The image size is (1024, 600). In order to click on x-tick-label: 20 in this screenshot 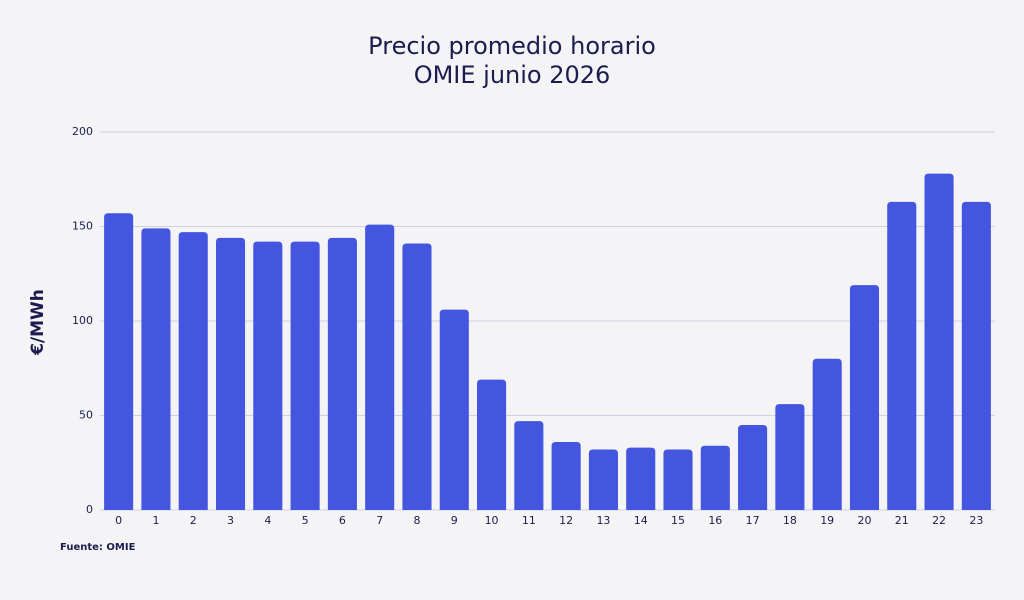, I will do `click(864, 520)`.